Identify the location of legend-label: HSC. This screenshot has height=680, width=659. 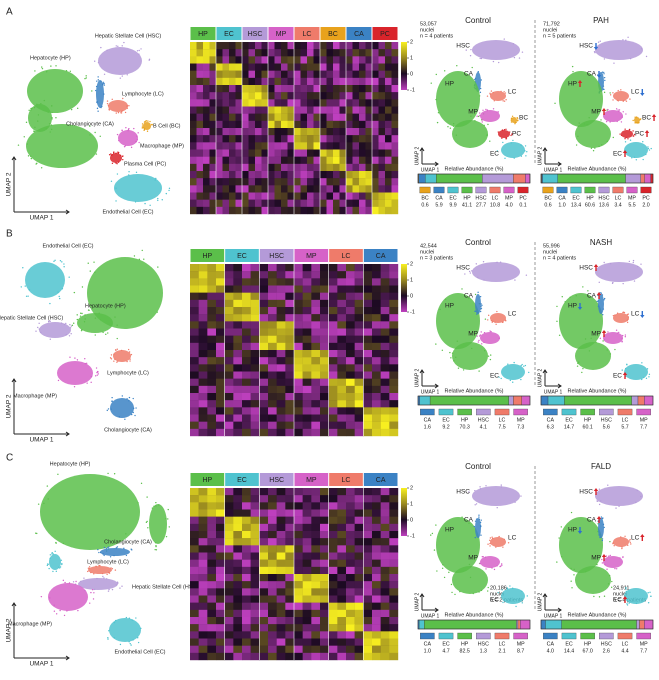
(480, 198).